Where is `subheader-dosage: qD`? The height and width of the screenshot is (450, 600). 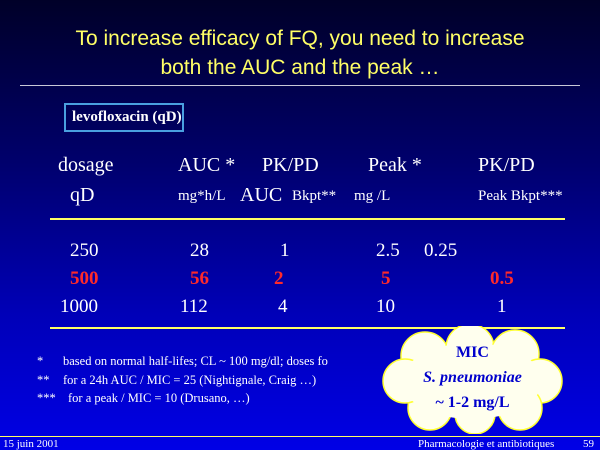
subheader-dosage: qD is located at coordinates (82, 195).